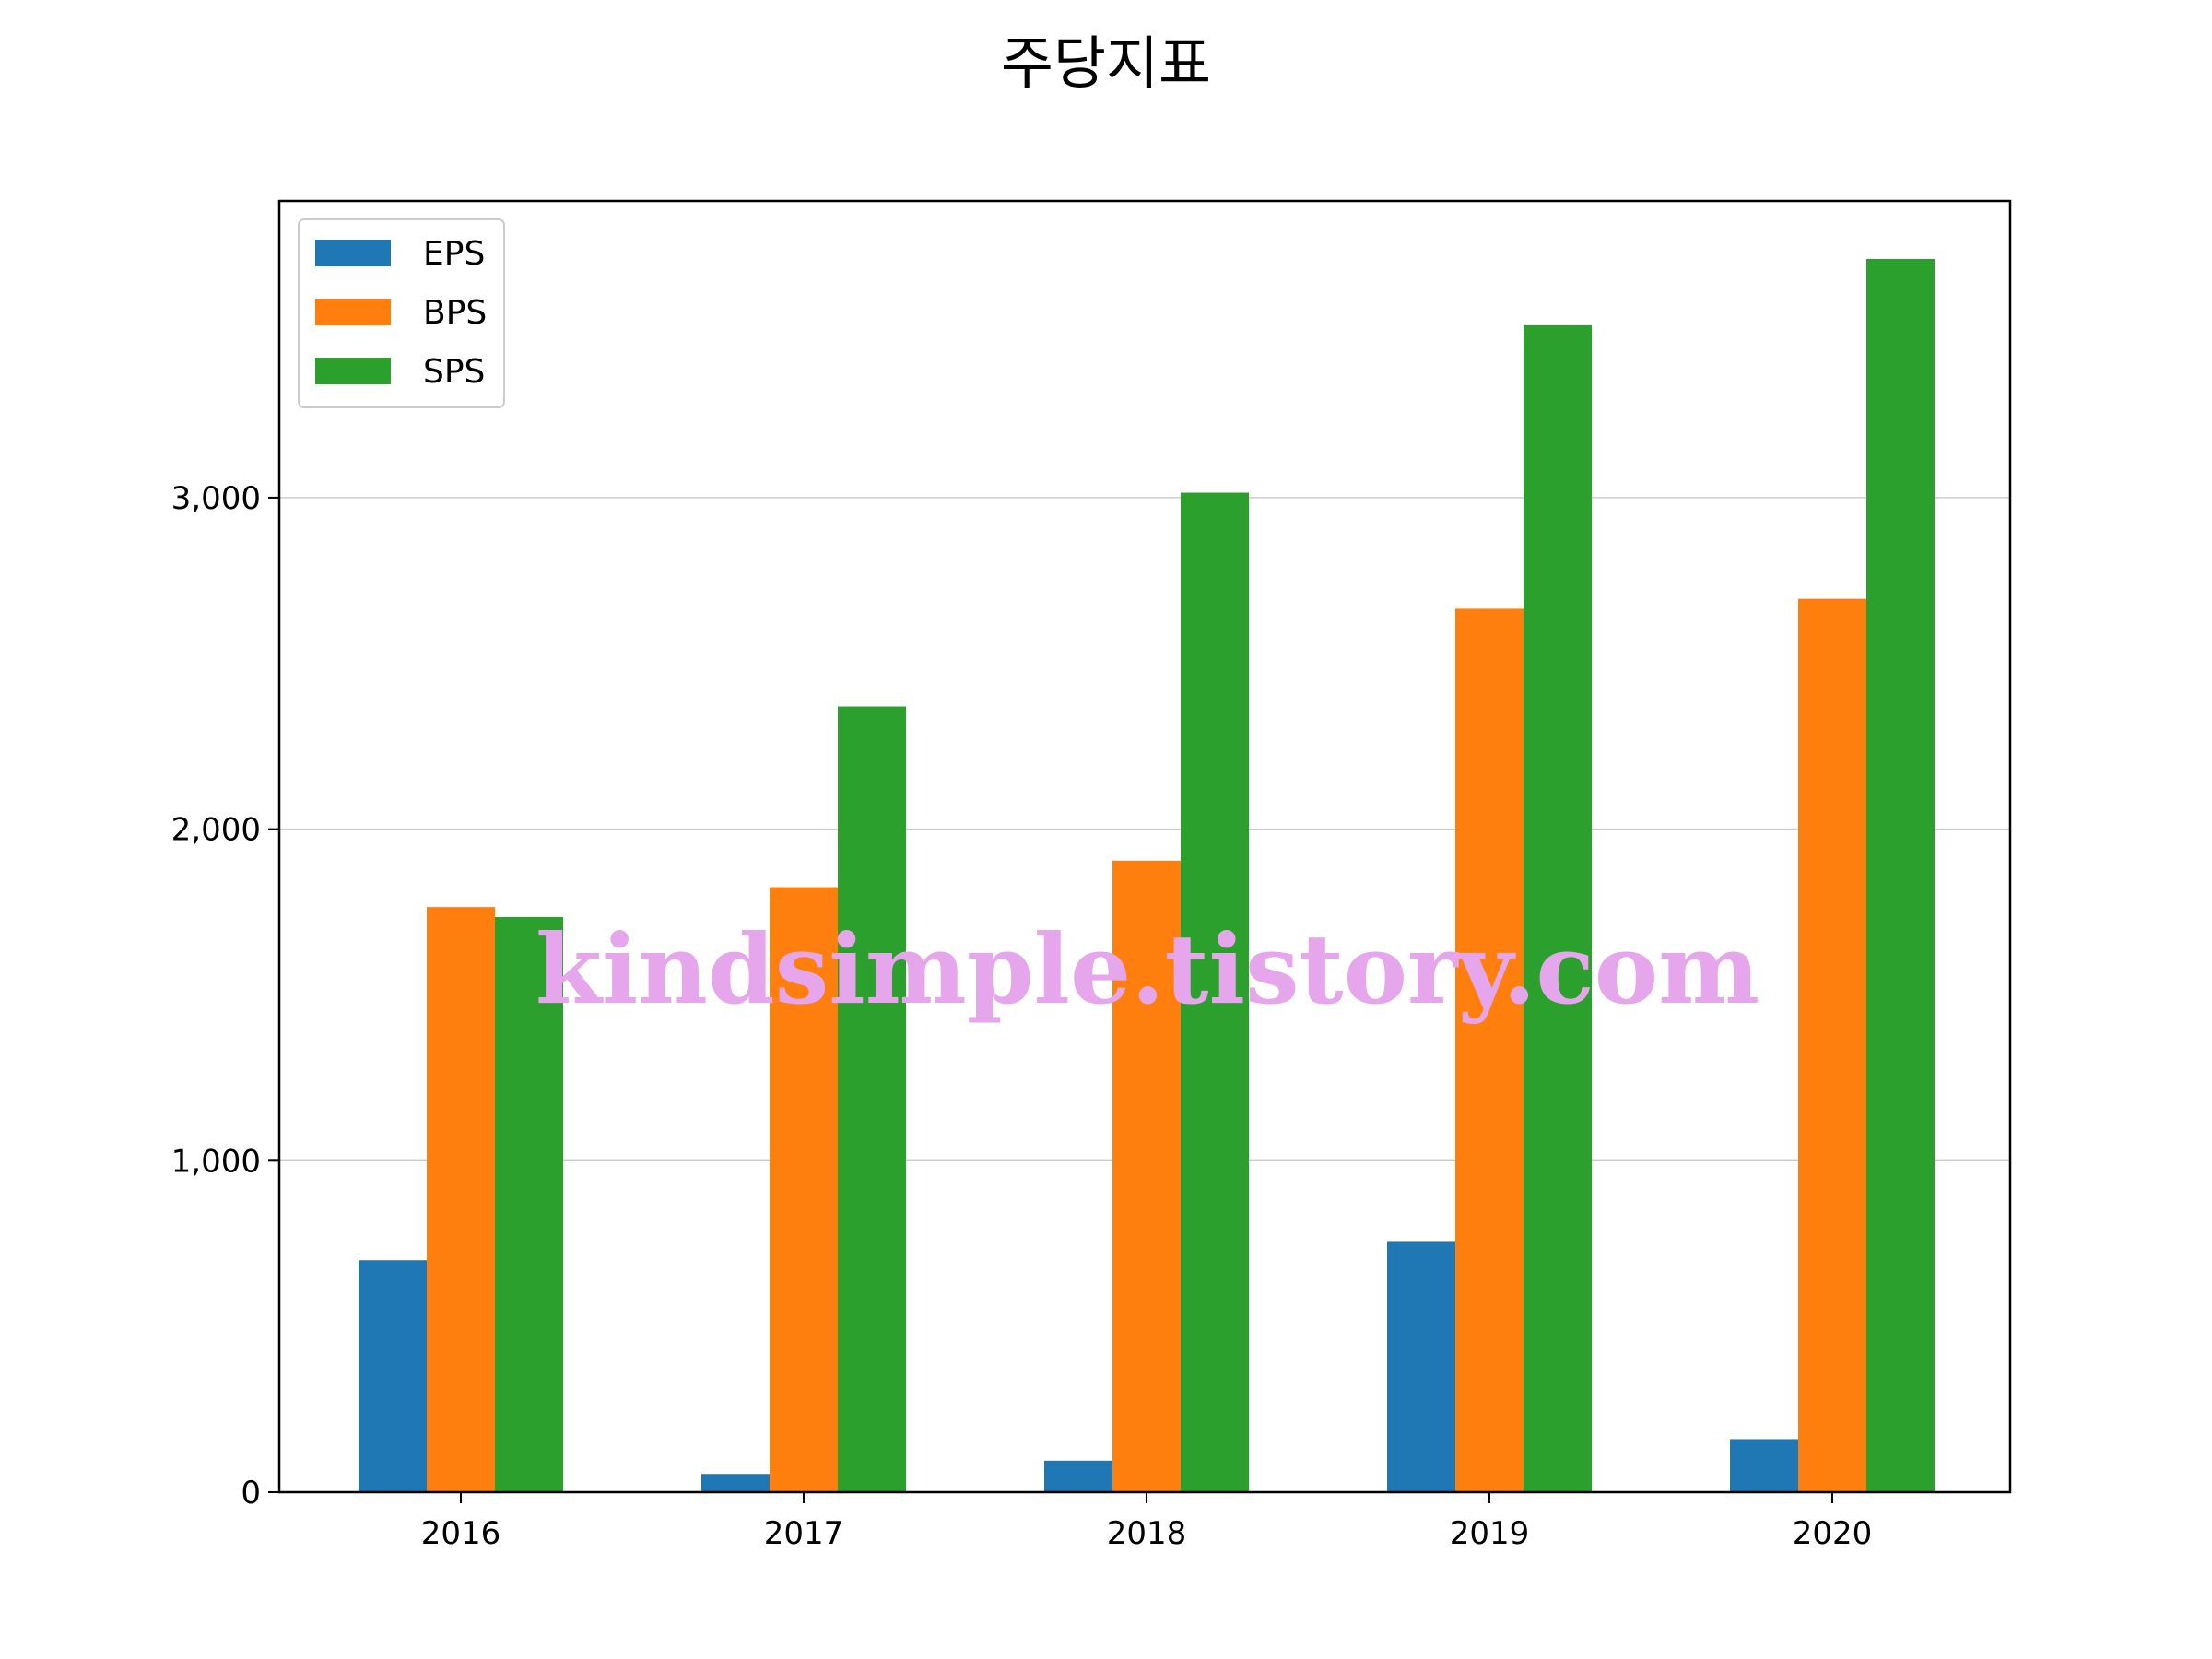 The height and width of the screenshot is (1659, 2212). Describe the element at coordinates (216, 498) in the screenshot. I see `y-tick-label: 3,000` at that location.